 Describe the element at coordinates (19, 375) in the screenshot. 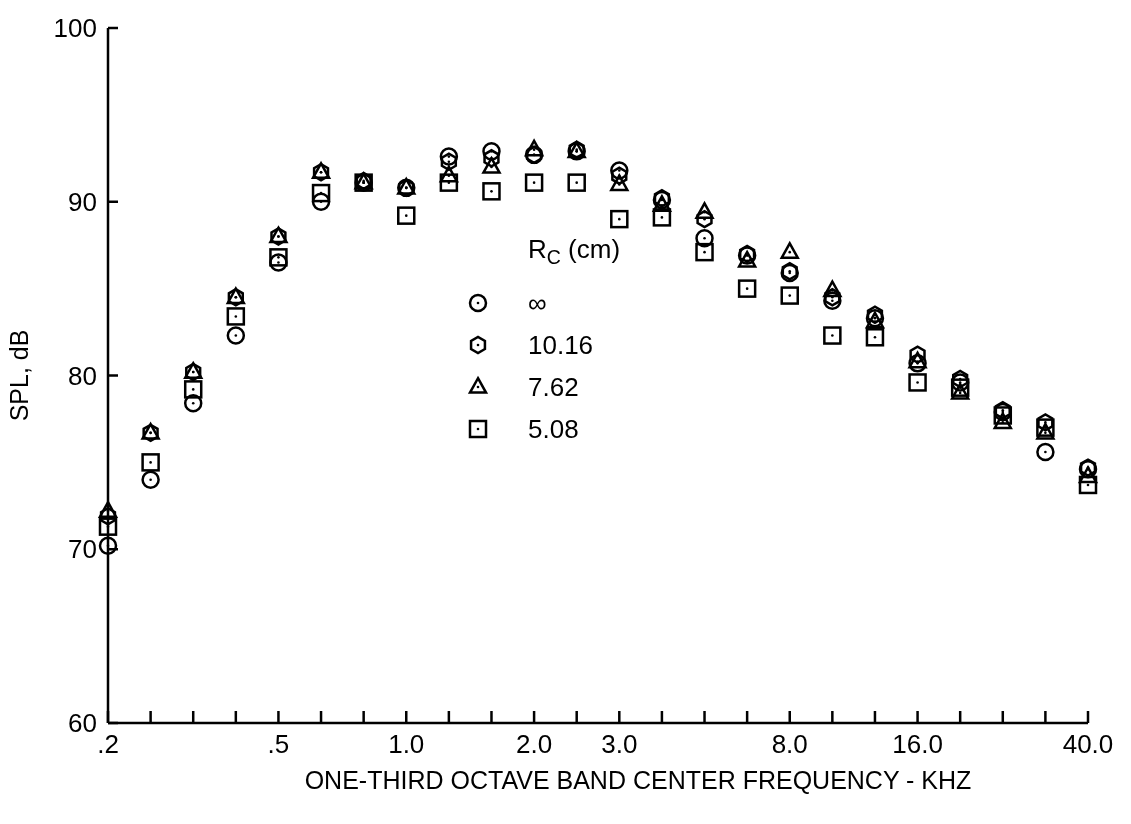

I see `y-axis-title: SPL, dB` at that location.